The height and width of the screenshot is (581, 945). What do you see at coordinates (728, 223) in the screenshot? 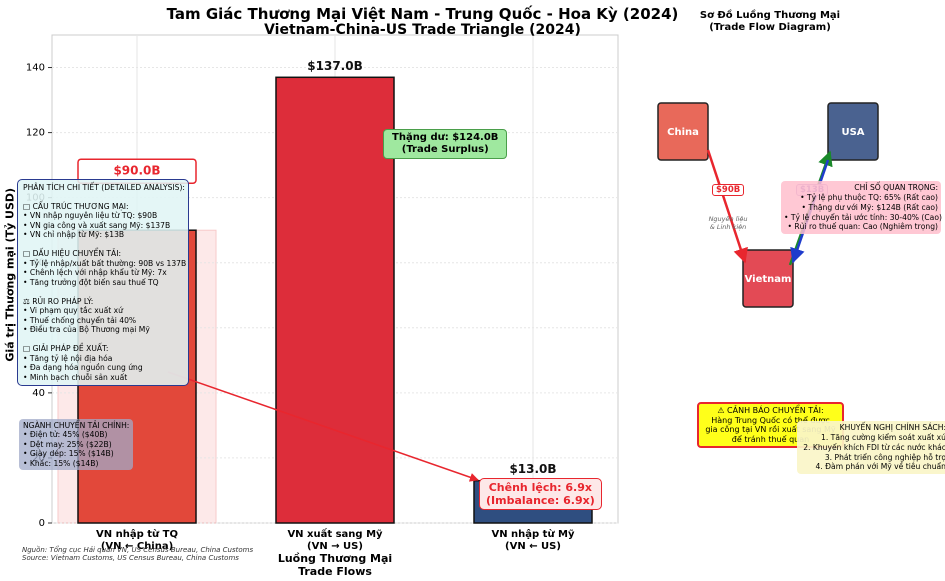
I see `flow-note: Nguyên liệu & Linh kiện` at bounding box center [728, 223].